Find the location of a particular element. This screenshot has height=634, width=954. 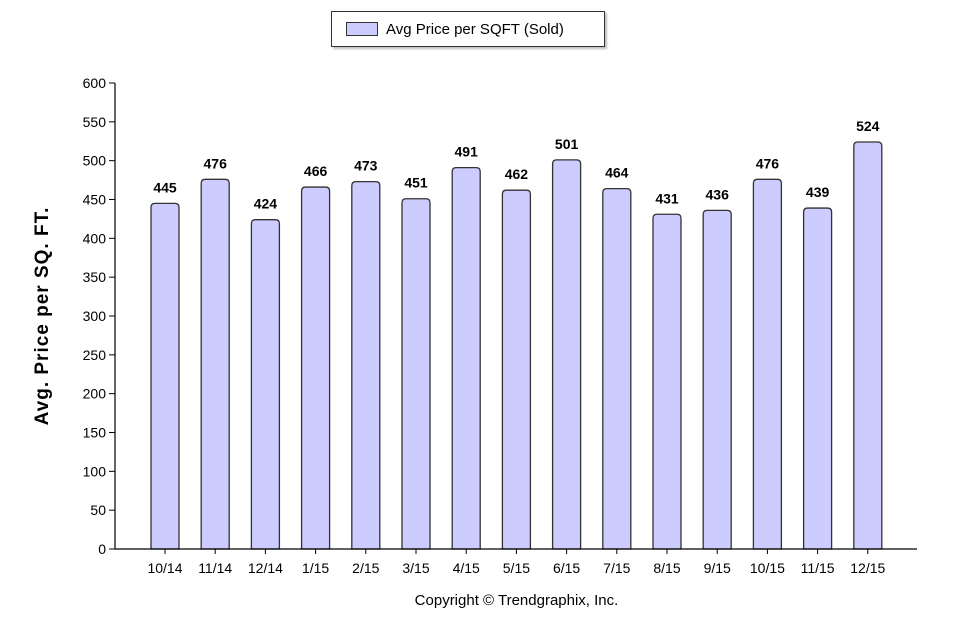

x-tick-label: 9/15 is located at coordinates (717, 568).